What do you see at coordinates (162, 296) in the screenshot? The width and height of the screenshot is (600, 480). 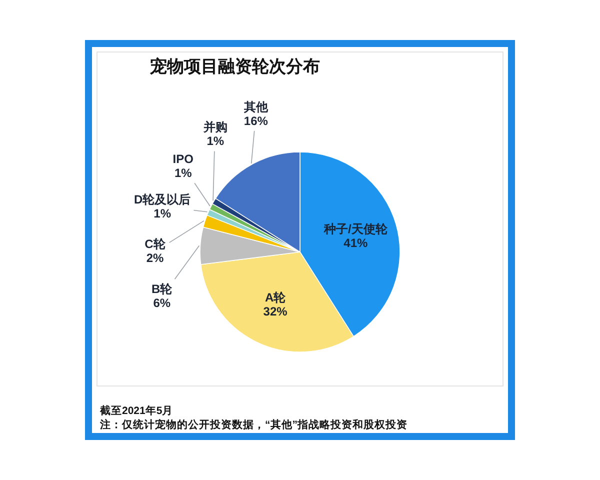 I see `data-label: B轮 6%` at bounding box center [162, 296].